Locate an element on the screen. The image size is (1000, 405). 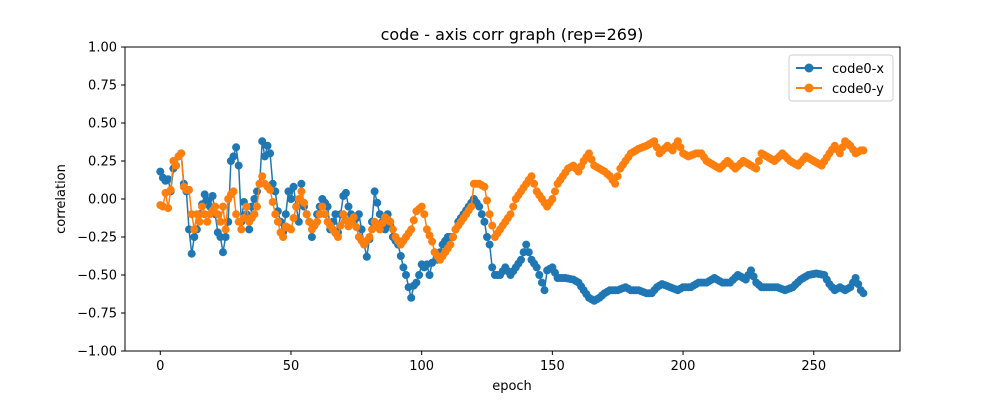
x-axis-label: epoch is located at coordinates (512, 386).